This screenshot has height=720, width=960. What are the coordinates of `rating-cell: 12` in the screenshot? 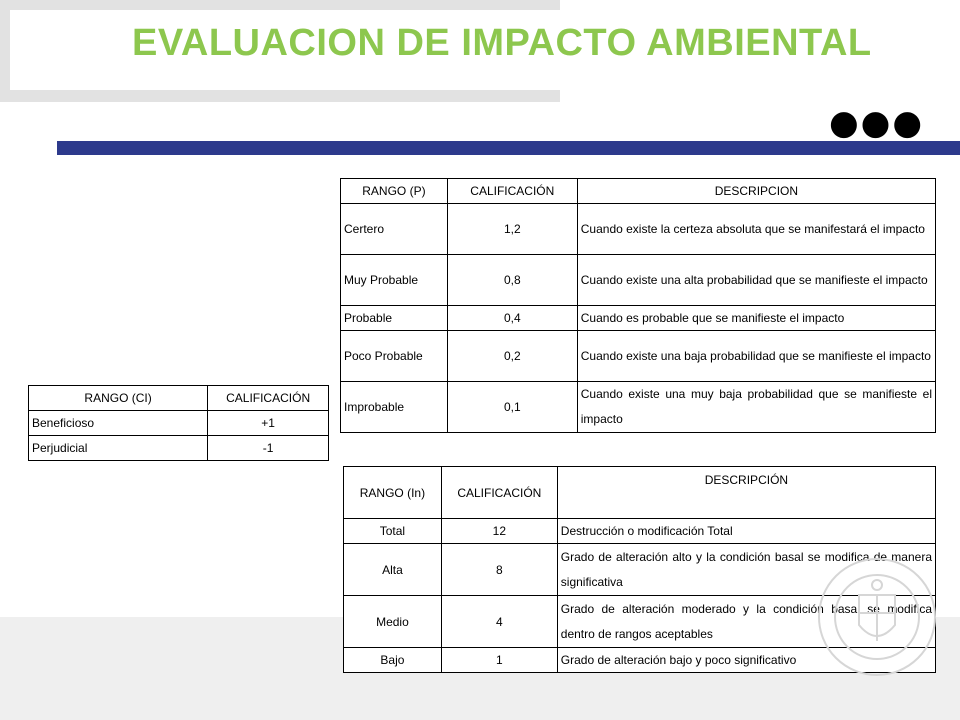 It's located at (499, 531).